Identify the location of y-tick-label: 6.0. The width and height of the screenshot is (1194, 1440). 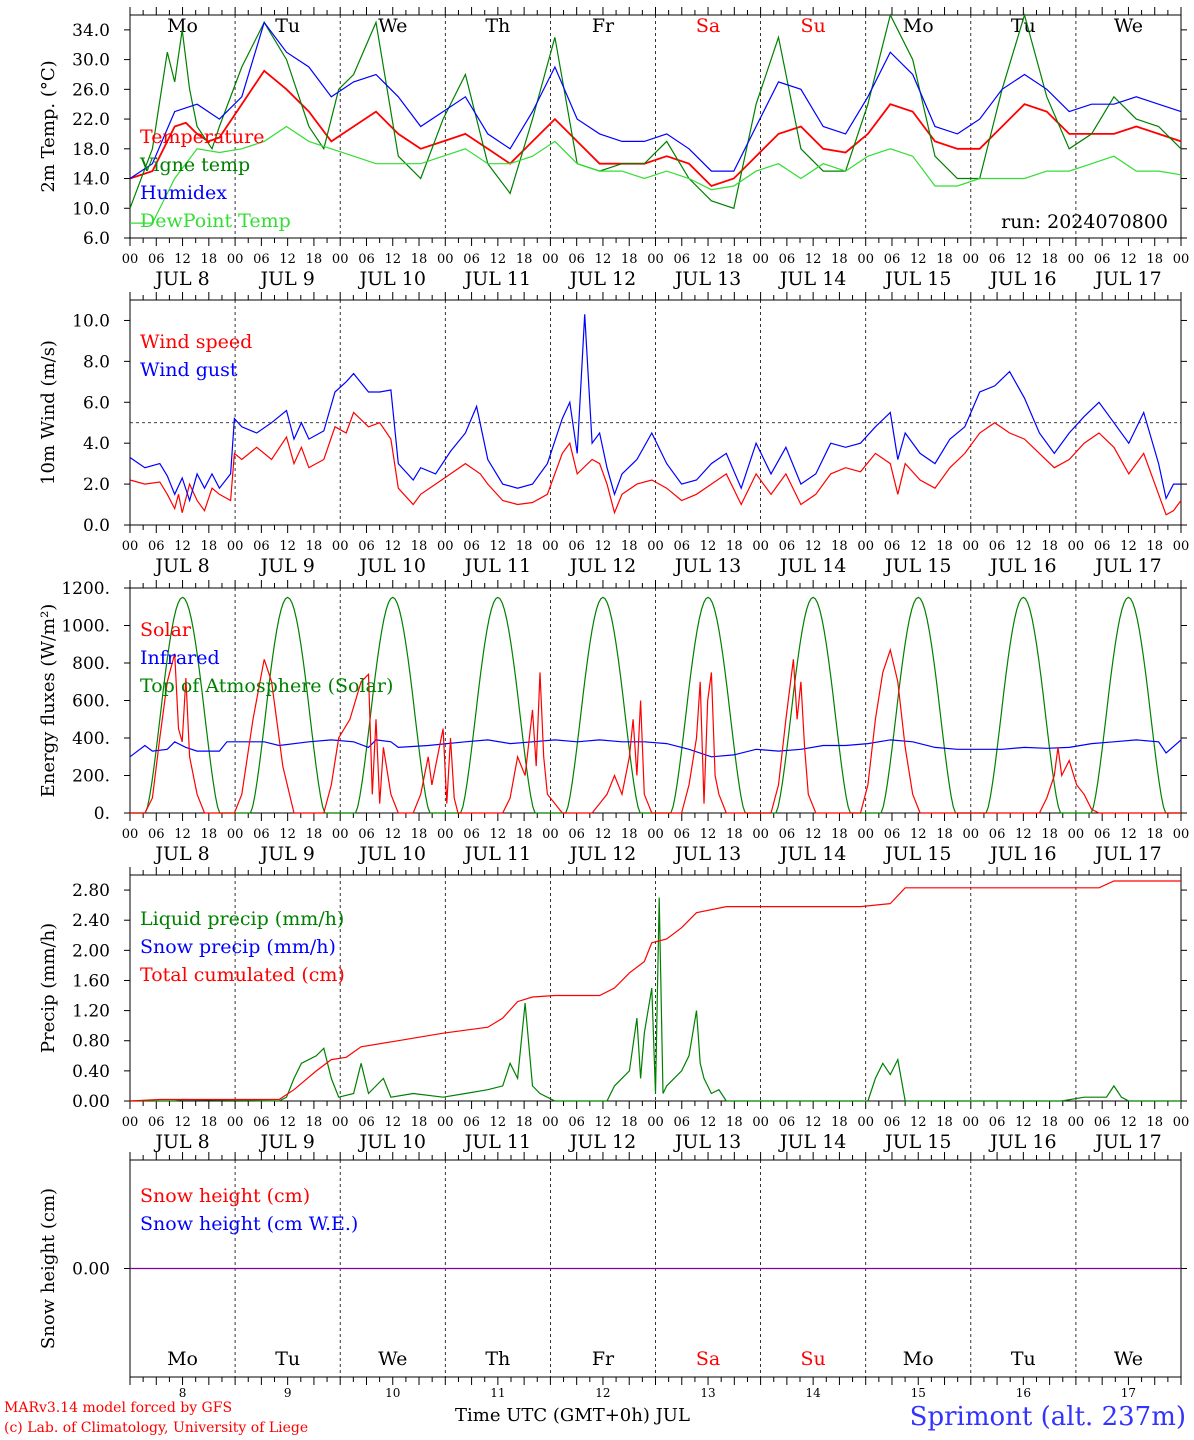
(96, 403).